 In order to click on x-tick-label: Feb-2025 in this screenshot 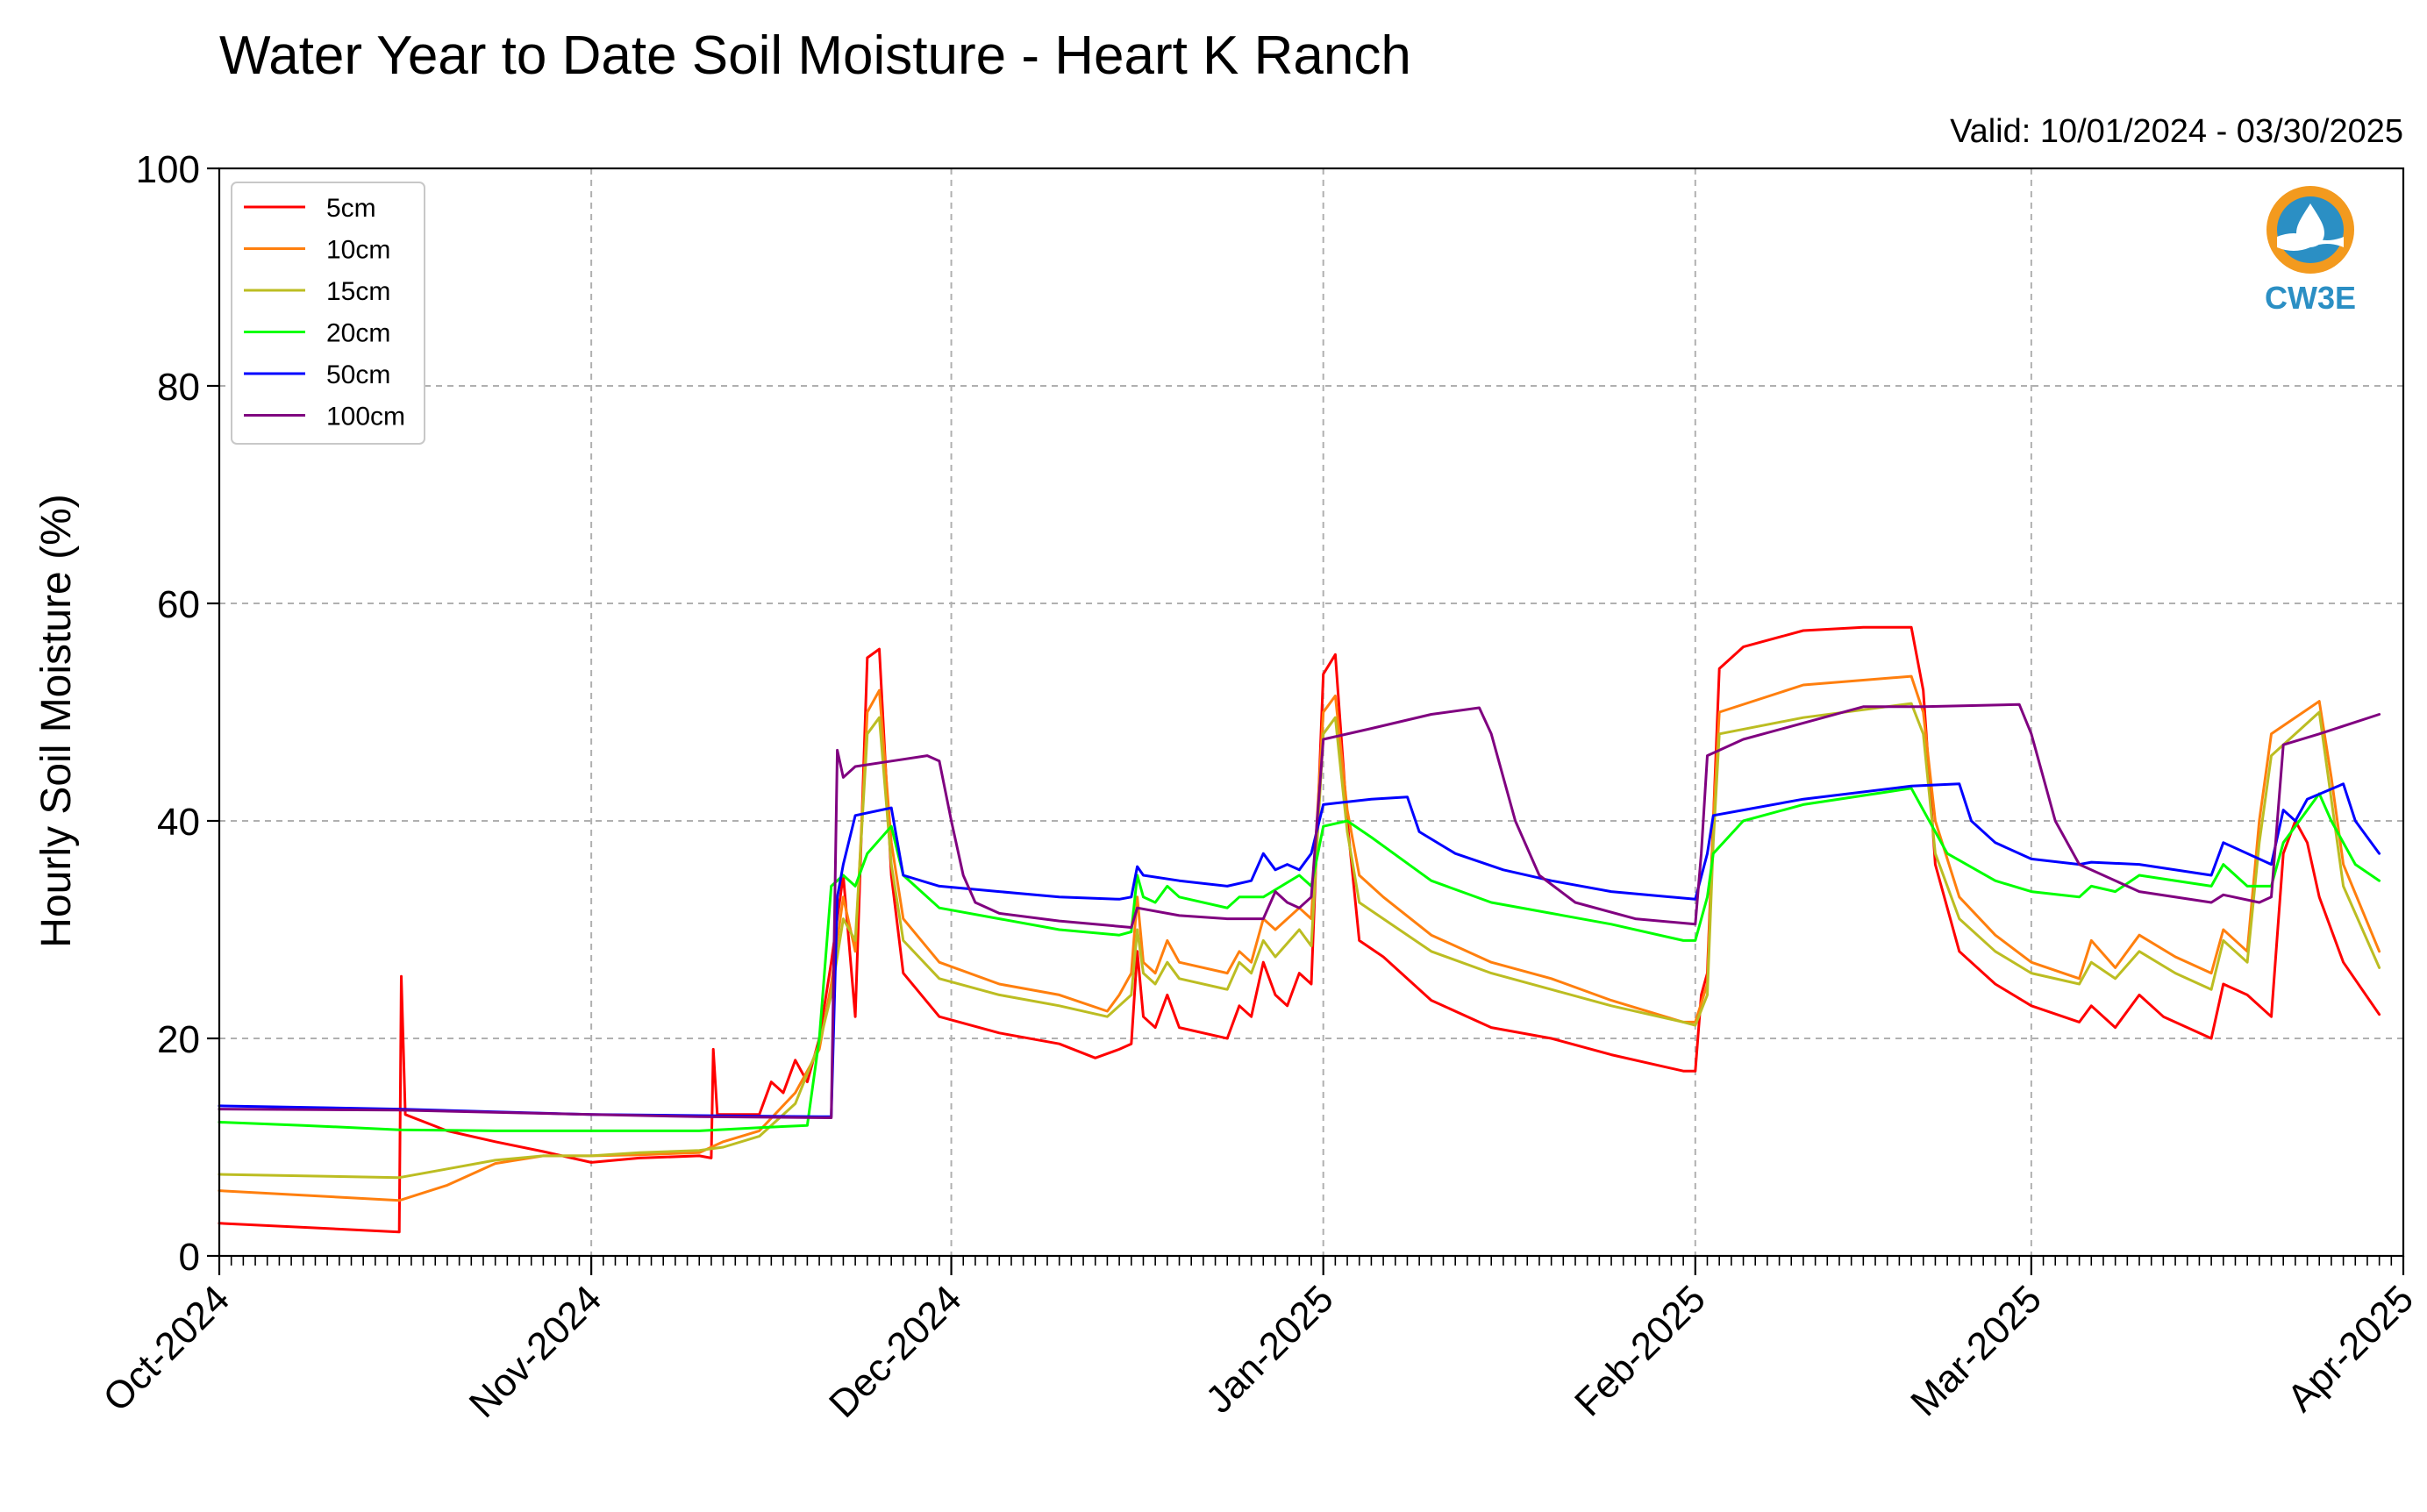, I will do `click(1641, 1350)`.